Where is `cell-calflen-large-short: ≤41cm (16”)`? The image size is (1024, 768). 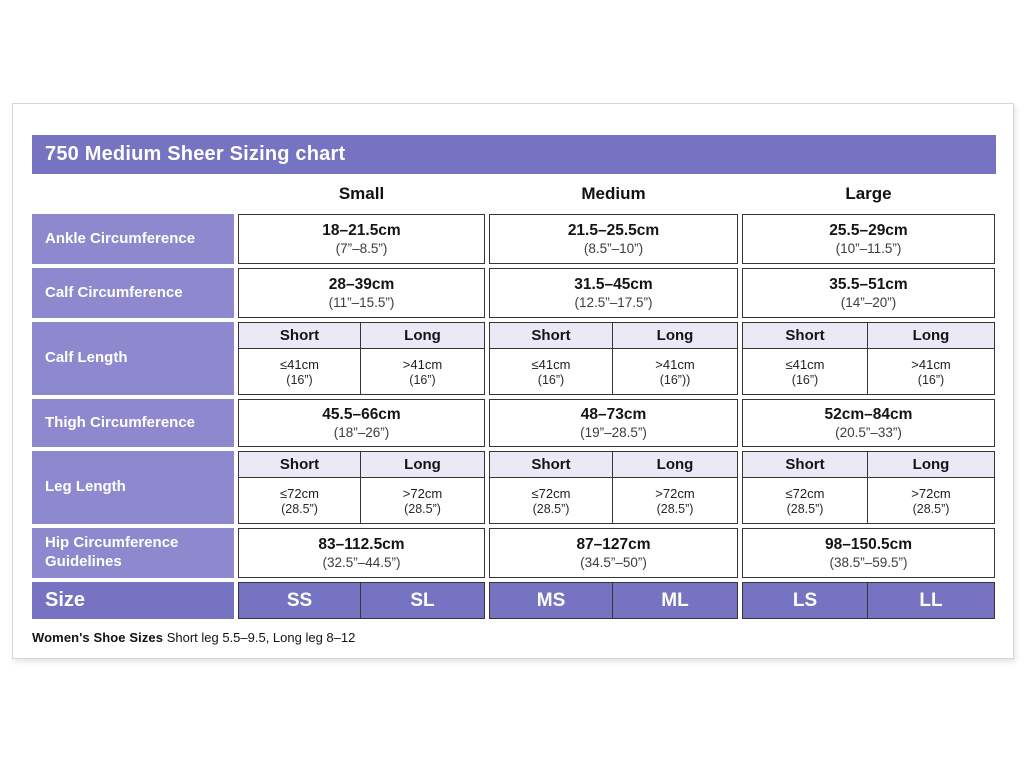
cell-calflen-large-short: ≤41cm (16”) is located at coordinates (805, 372).